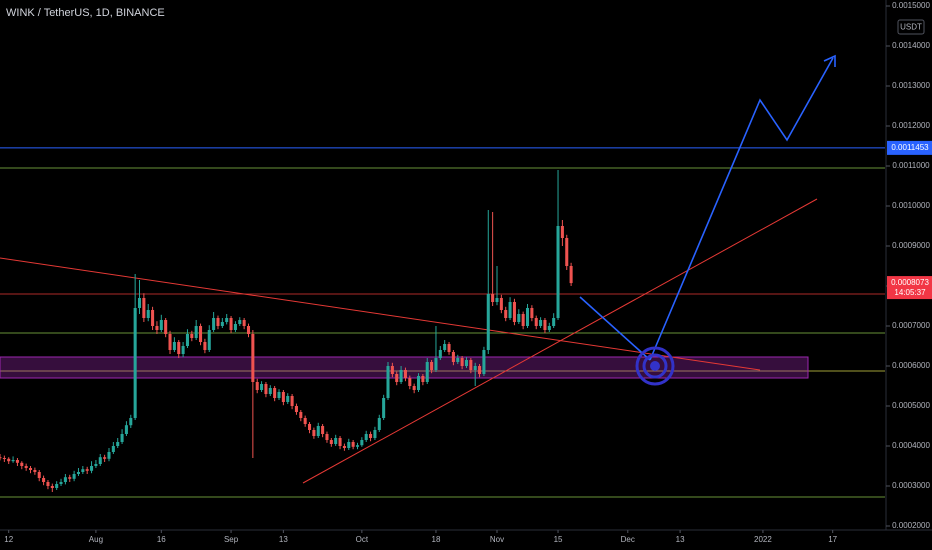 Image resolution: width=932 pixels, height=550 pixels. What do you see at coordinates (911, 5) in the screenshot?
I see `y-tick-label: 0.0015000` at bounding box center [911, 5].